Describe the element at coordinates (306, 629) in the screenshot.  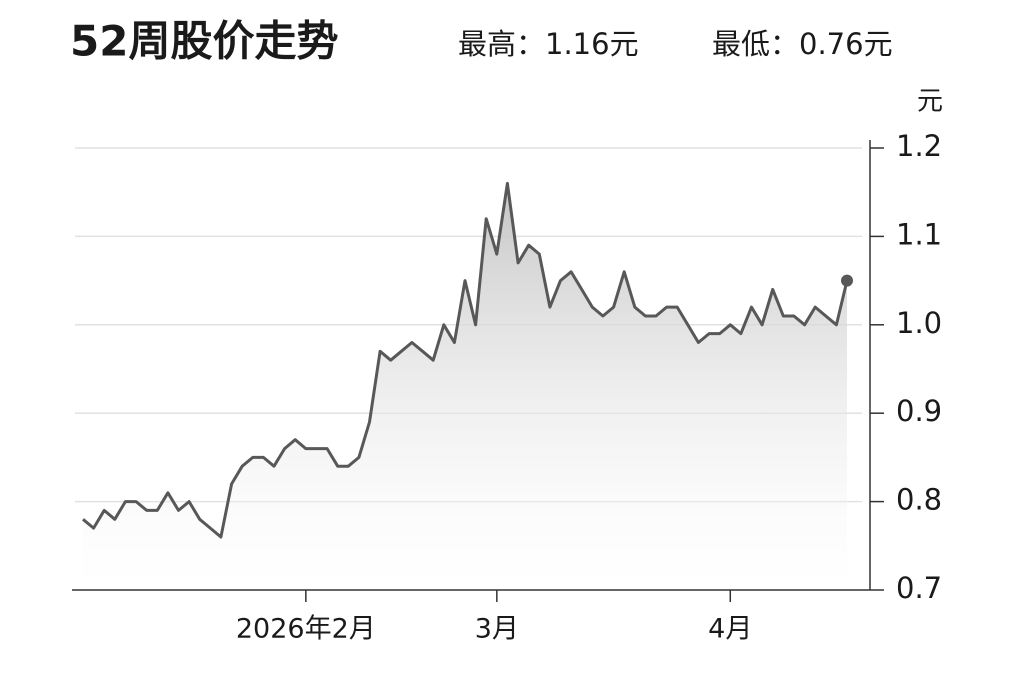
I see `x-tick-label: 2026年2月` at that location.